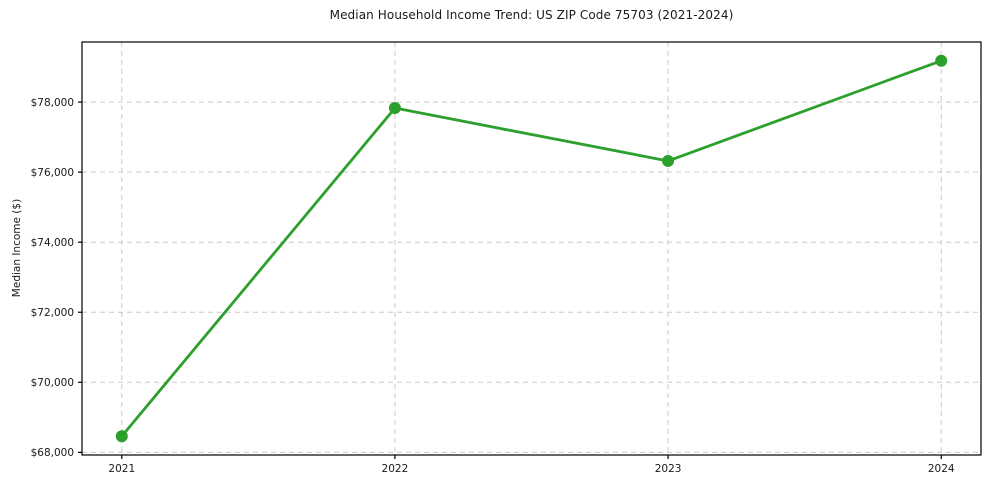 The height and width of the screenshot is (490, 989). I want to click on x-tick-label: 2021, so click(121, 469).